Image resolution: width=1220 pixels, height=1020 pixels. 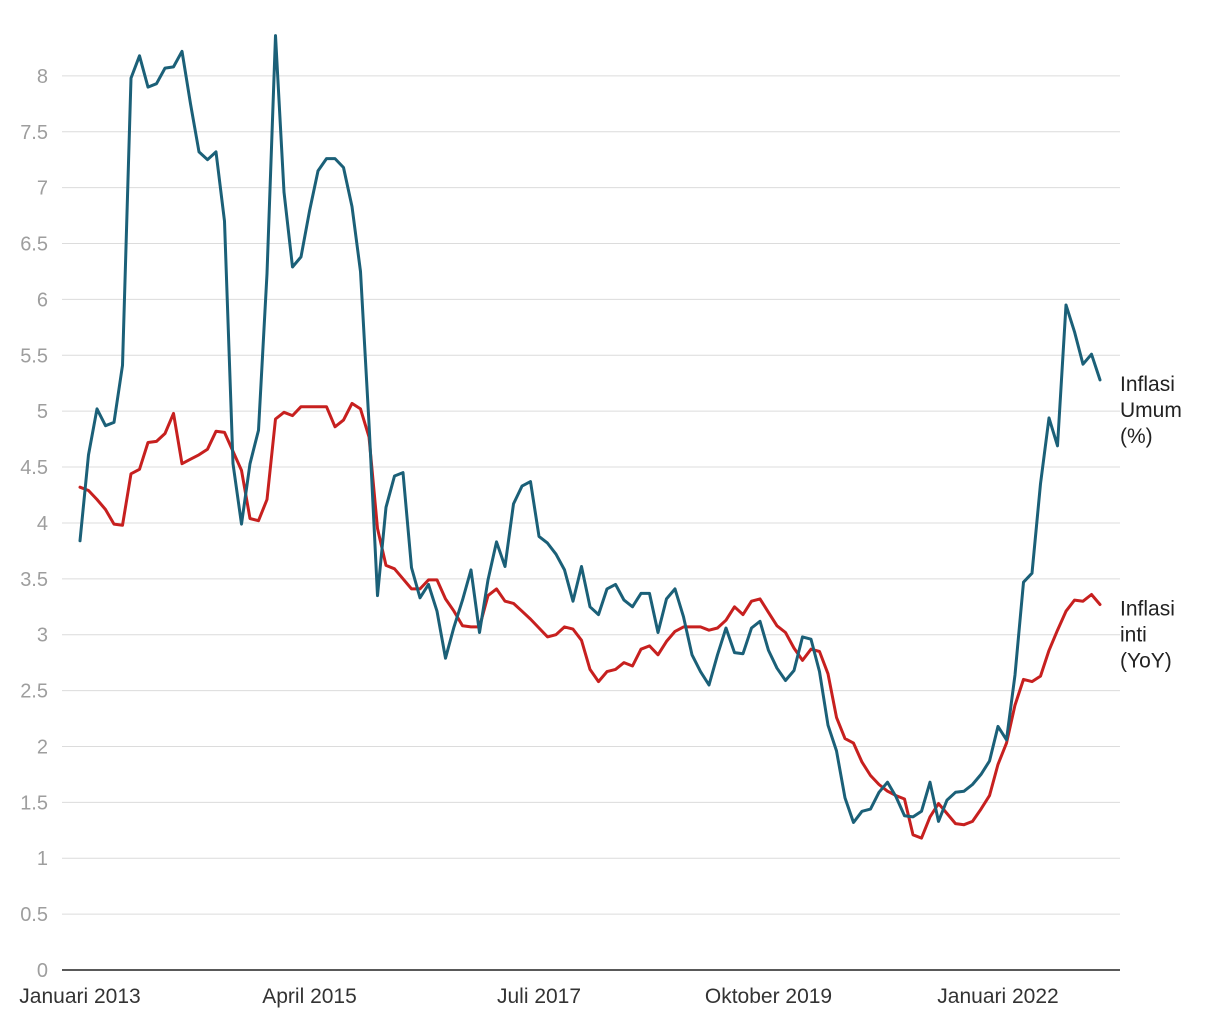 What do you see at coordinates (34, 468) in the screenshot?
I see `y-tick-label: 4.5` at bounding box center [34, 468].